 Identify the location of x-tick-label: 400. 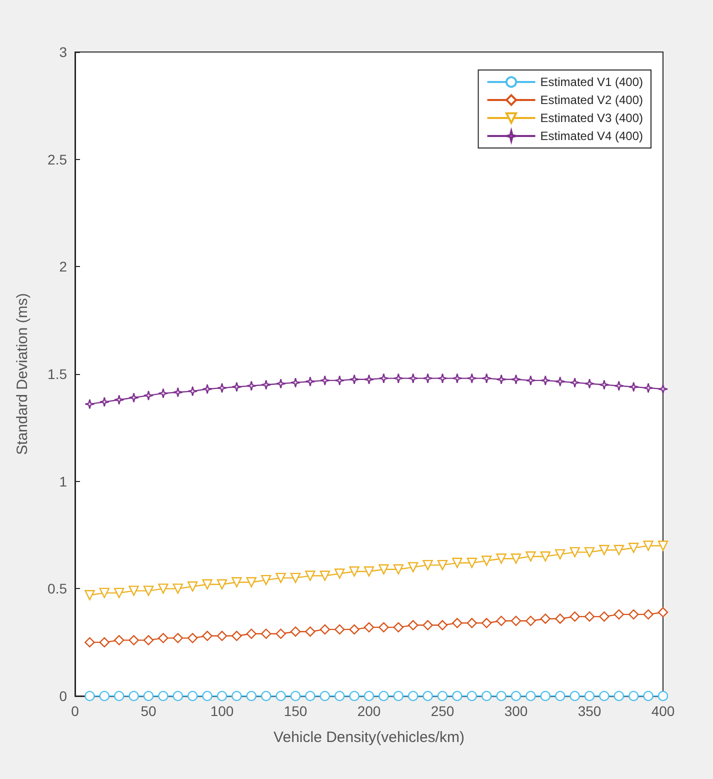
(663, 711).